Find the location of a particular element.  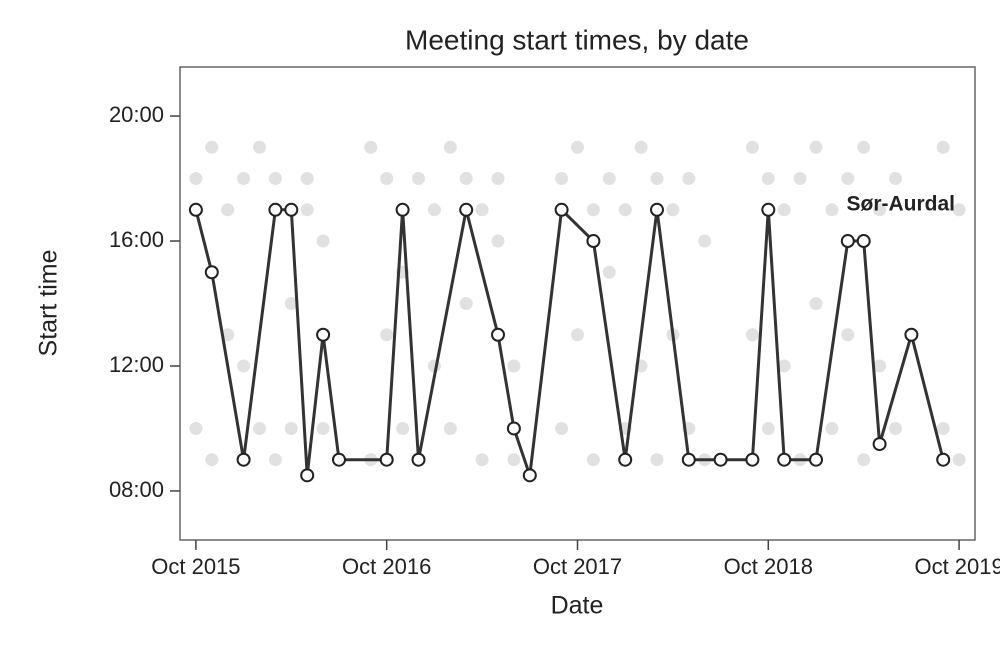

y-tick-label: 08:00 is located at coordinates (136, 489).